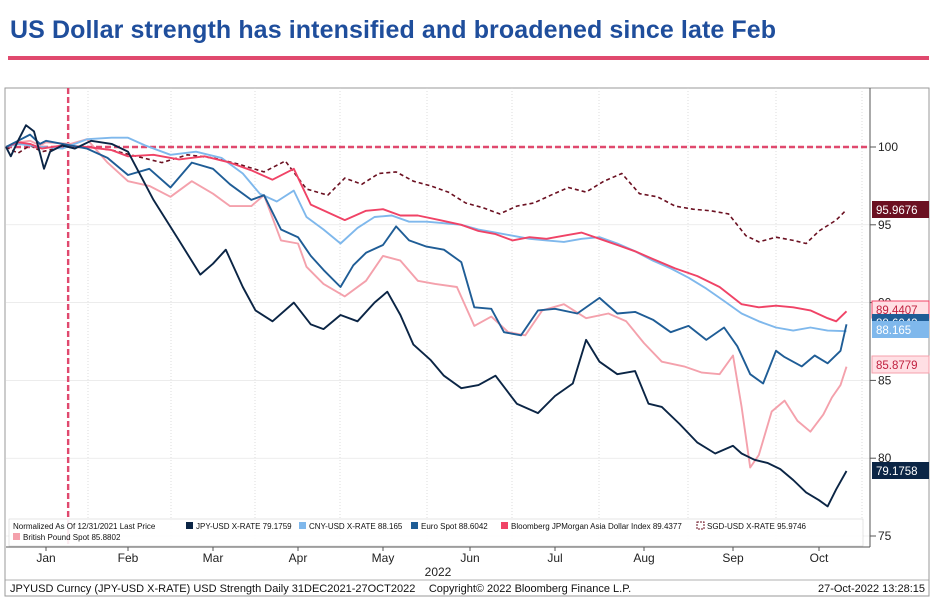 The height and width of the screenshot is (599, 937). What do you see at coordinates (128, 558) in the screenshot?
I see `x-tick-label: Feb` at bounding box center [128, 558].